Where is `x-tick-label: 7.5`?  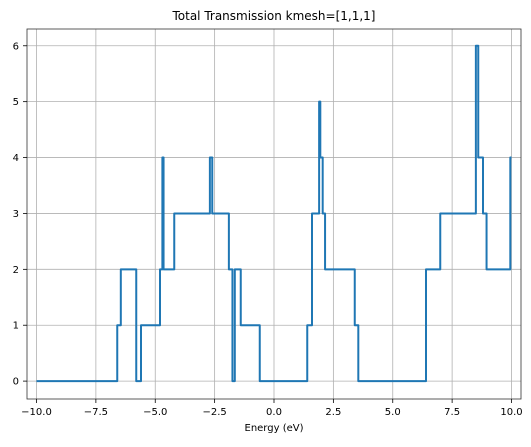
x-tick-label: 7.5 is located at coordinates (452, 412).